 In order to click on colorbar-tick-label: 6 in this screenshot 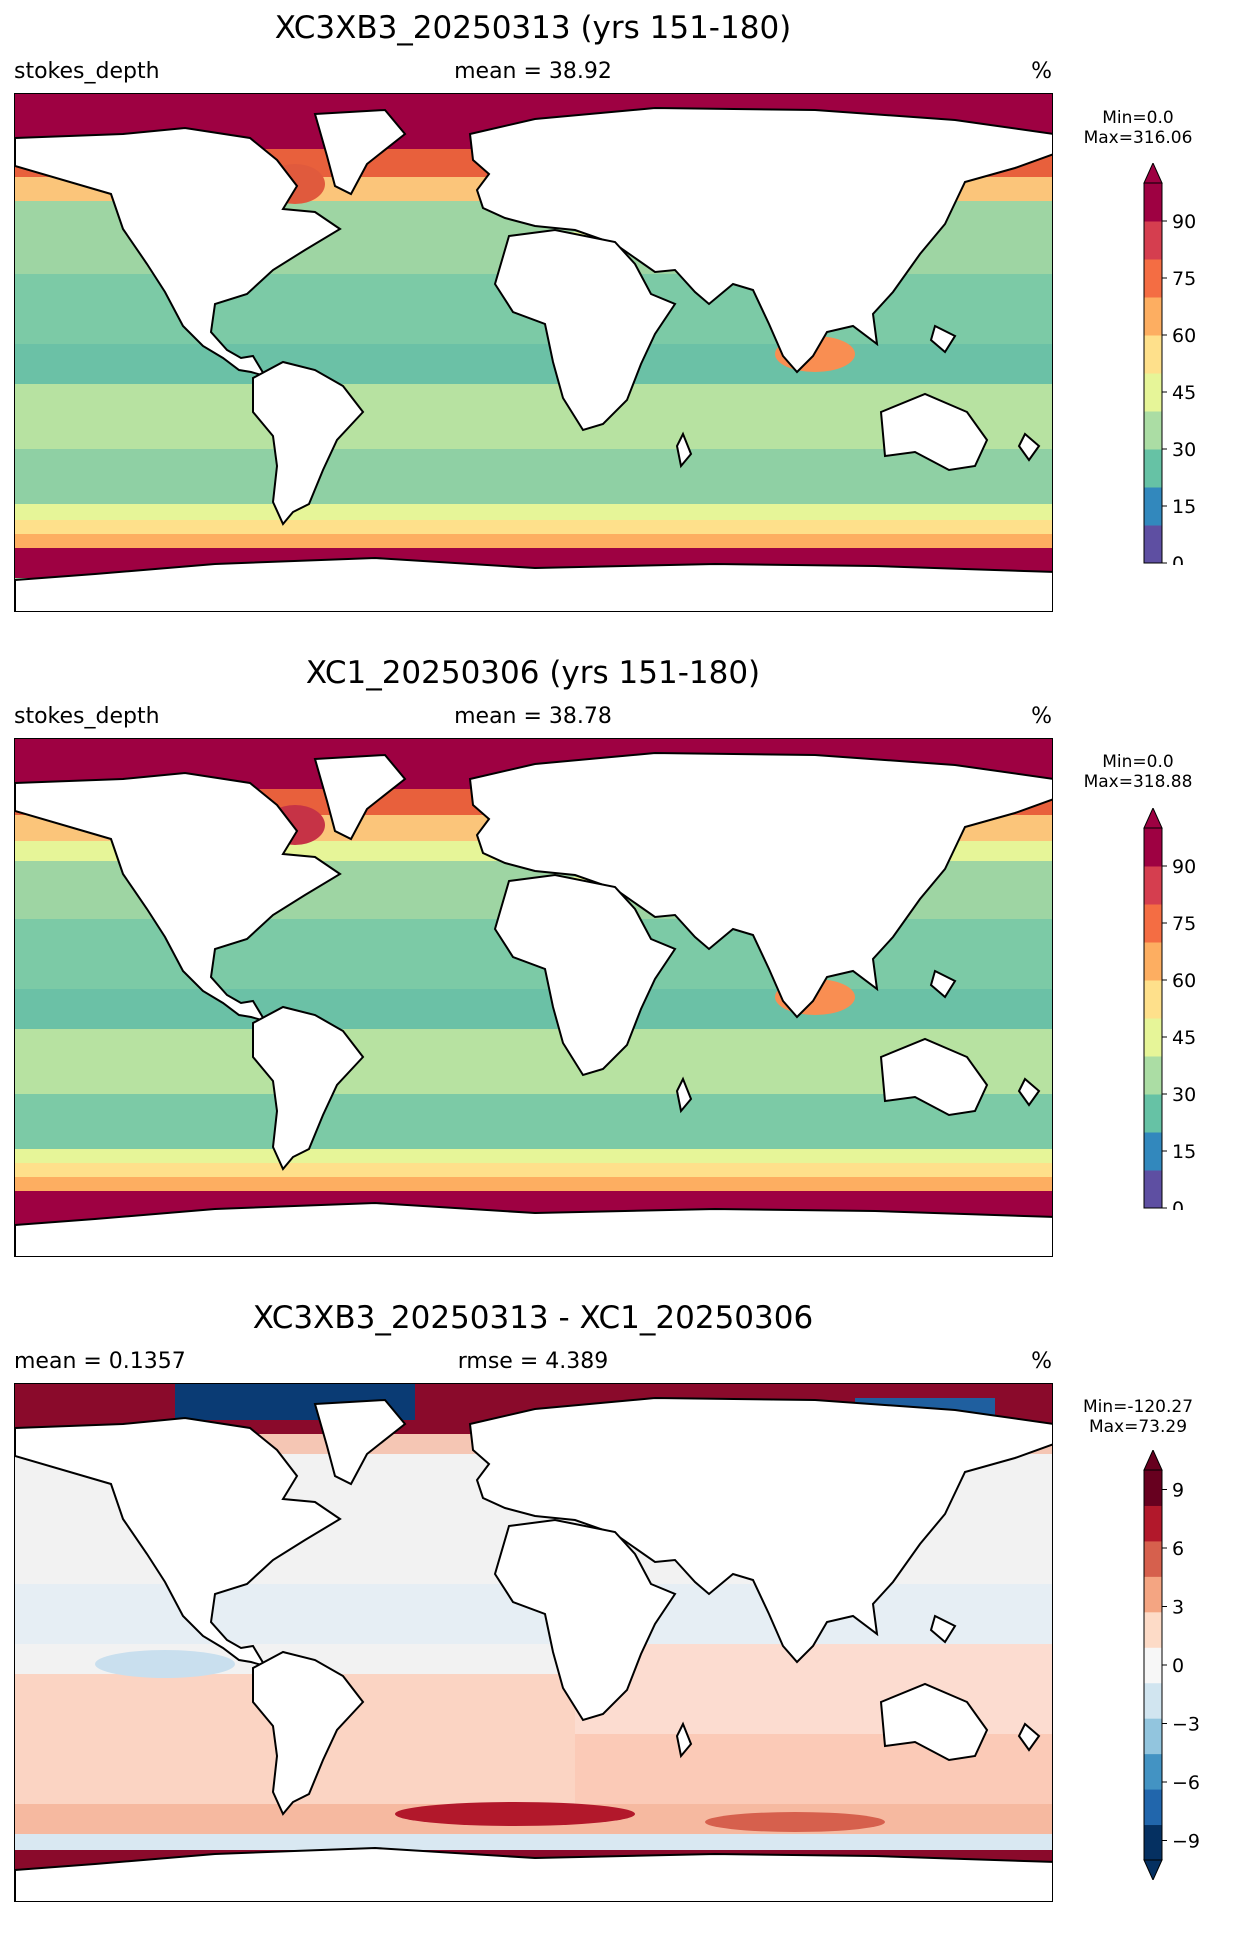, I will do `click(1178, 1549)`.